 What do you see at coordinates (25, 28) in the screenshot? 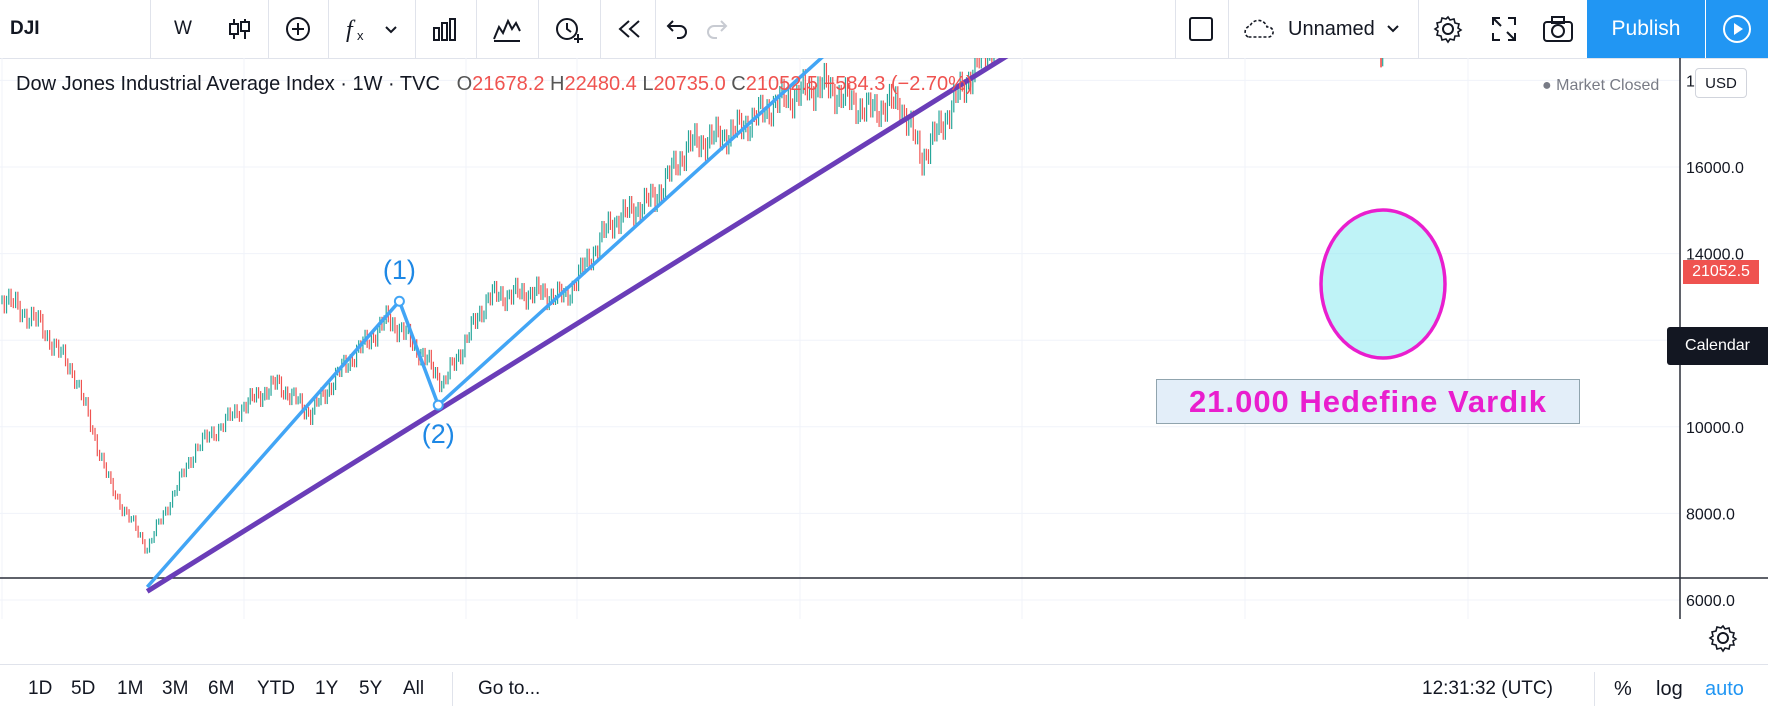
I see `symbol-label: DJI` at bounding box center [25, 28].